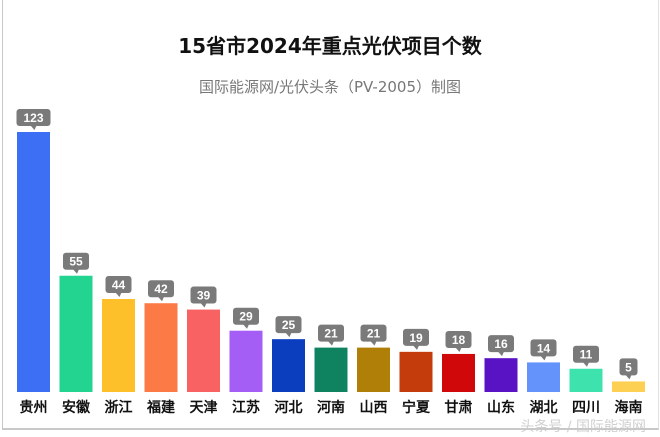 The width and height of the screenshot is (660, 437). Describe the element at coordinates (544, 408) in the screenshot. I see `category-label: 湖北` at that location.